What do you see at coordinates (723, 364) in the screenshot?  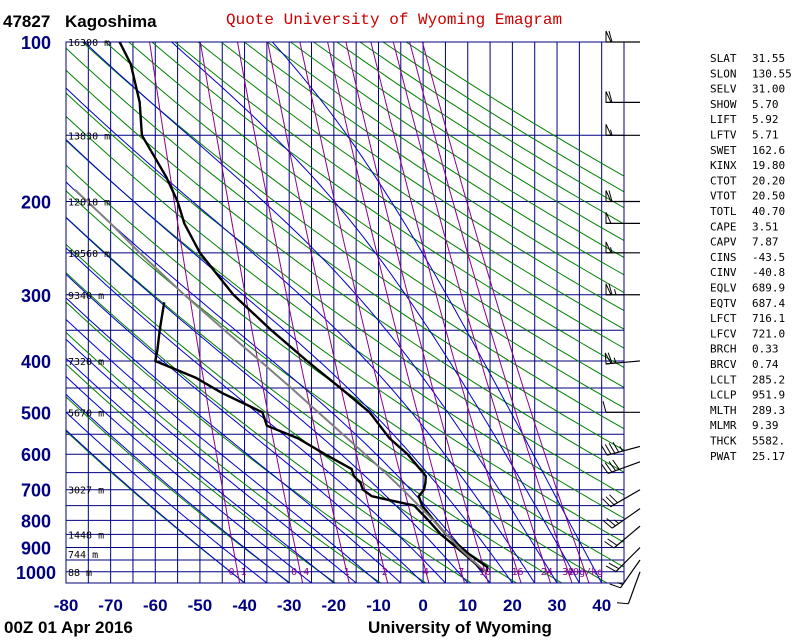 I see `index-label: BRCV` at bounding box center [723, 364].